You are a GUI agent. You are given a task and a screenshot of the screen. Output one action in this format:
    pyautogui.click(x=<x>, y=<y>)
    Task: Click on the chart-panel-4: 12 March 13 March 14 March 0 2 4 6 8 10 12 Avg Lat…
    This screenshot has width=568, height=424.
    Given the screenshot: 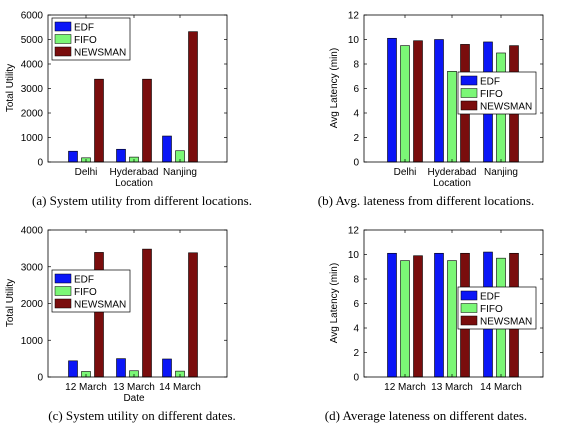 What is the action you would take?
    pyautogui.click(x=436, y=309)
    